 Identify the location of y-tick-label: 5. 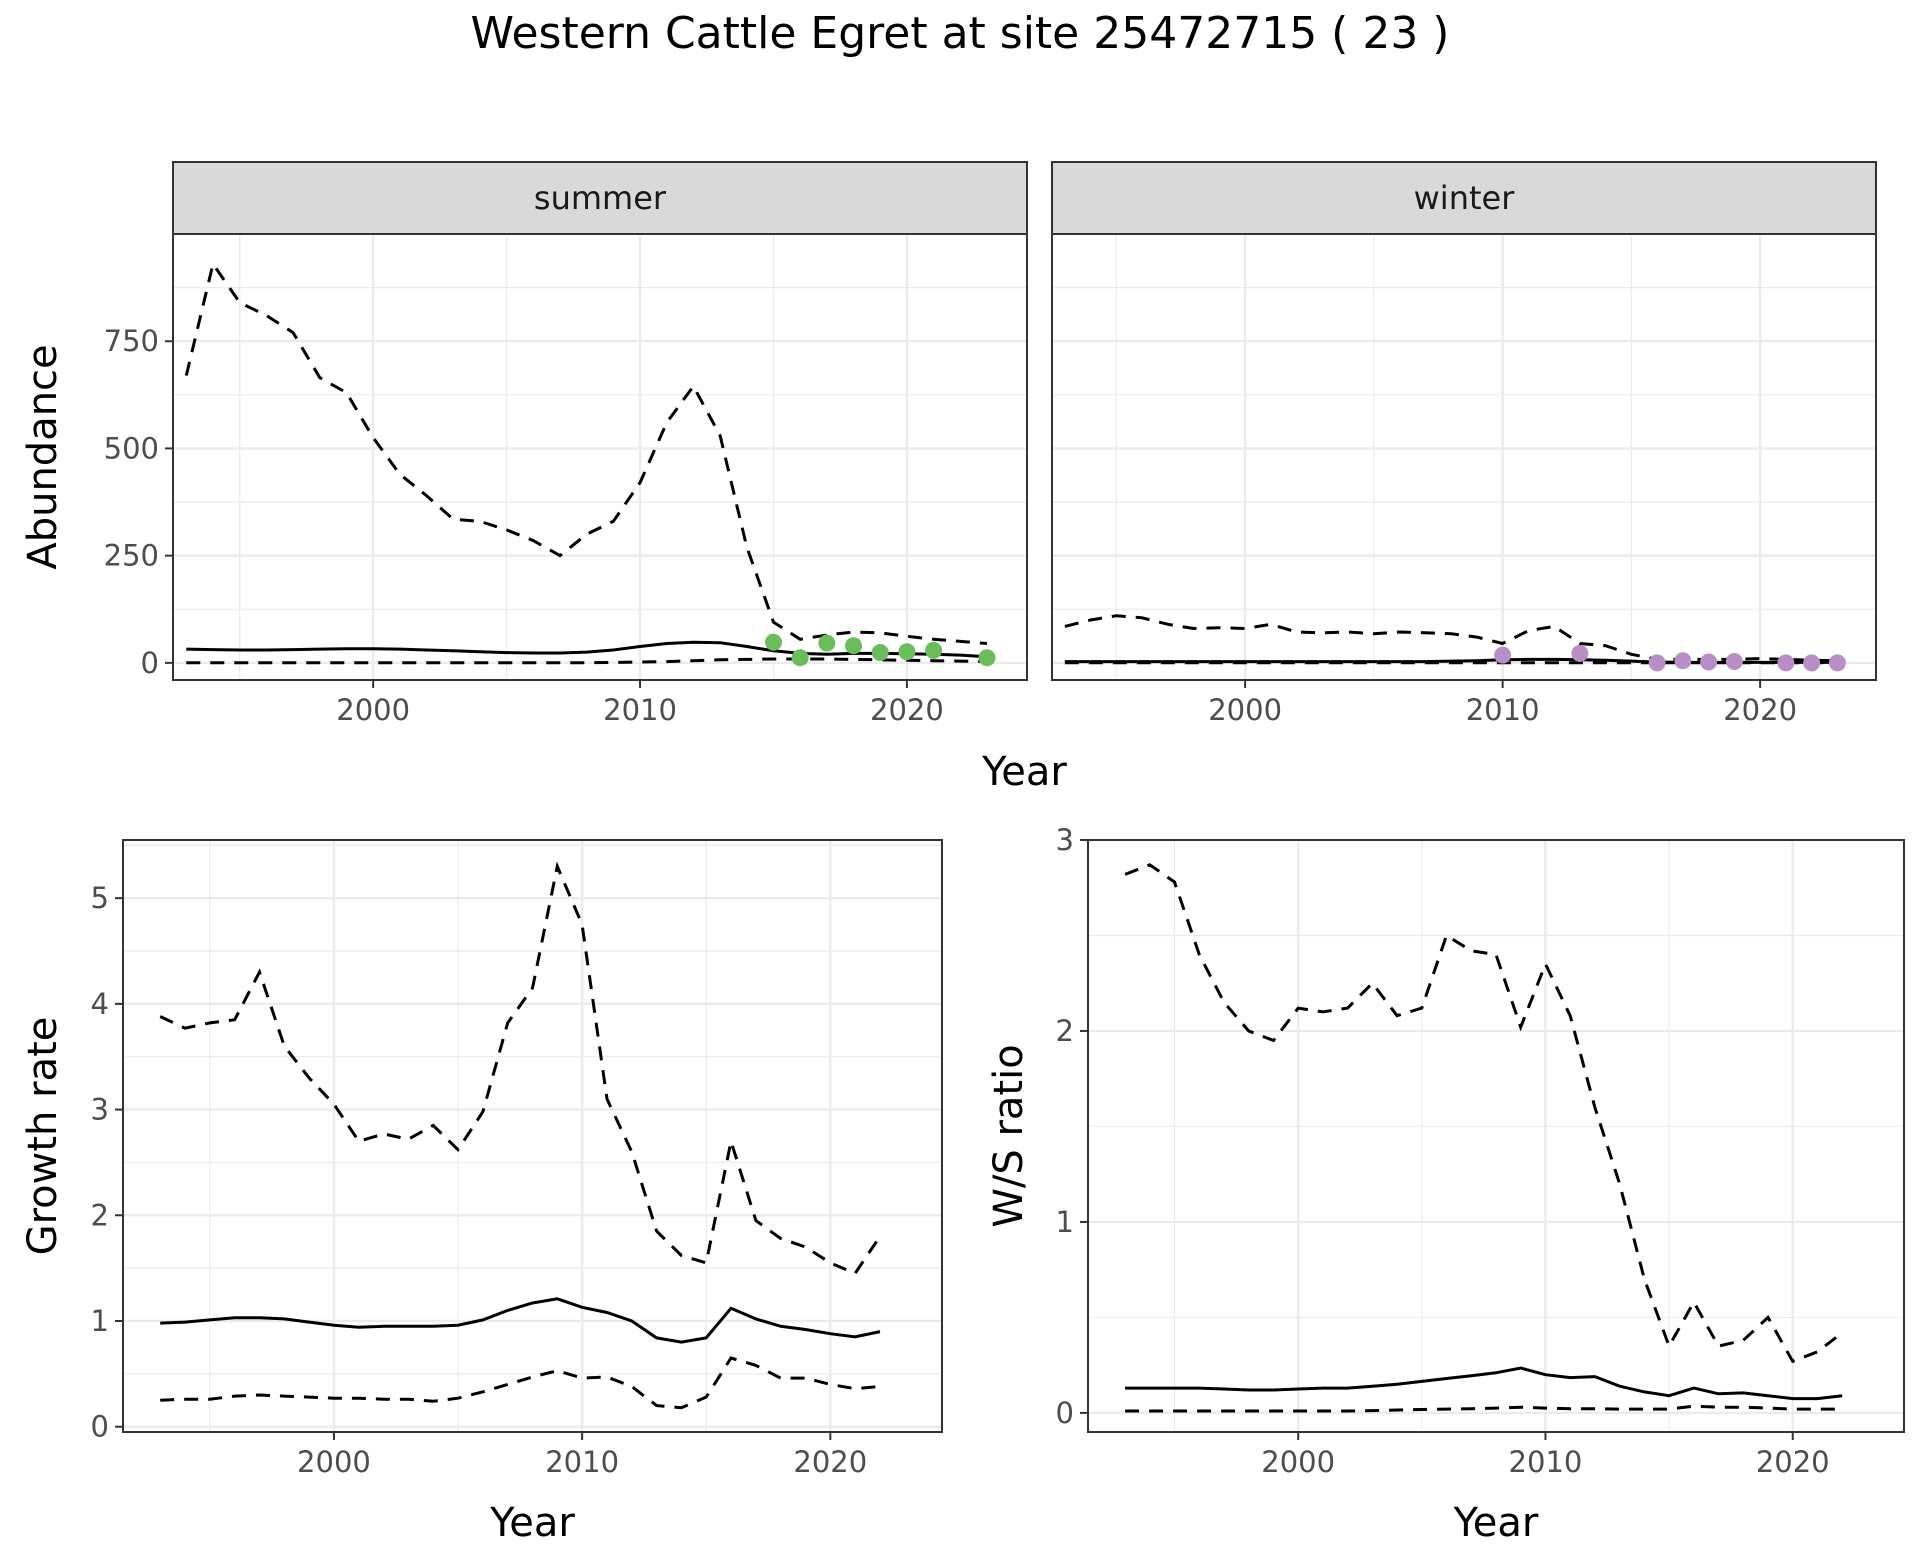
(100, 898).